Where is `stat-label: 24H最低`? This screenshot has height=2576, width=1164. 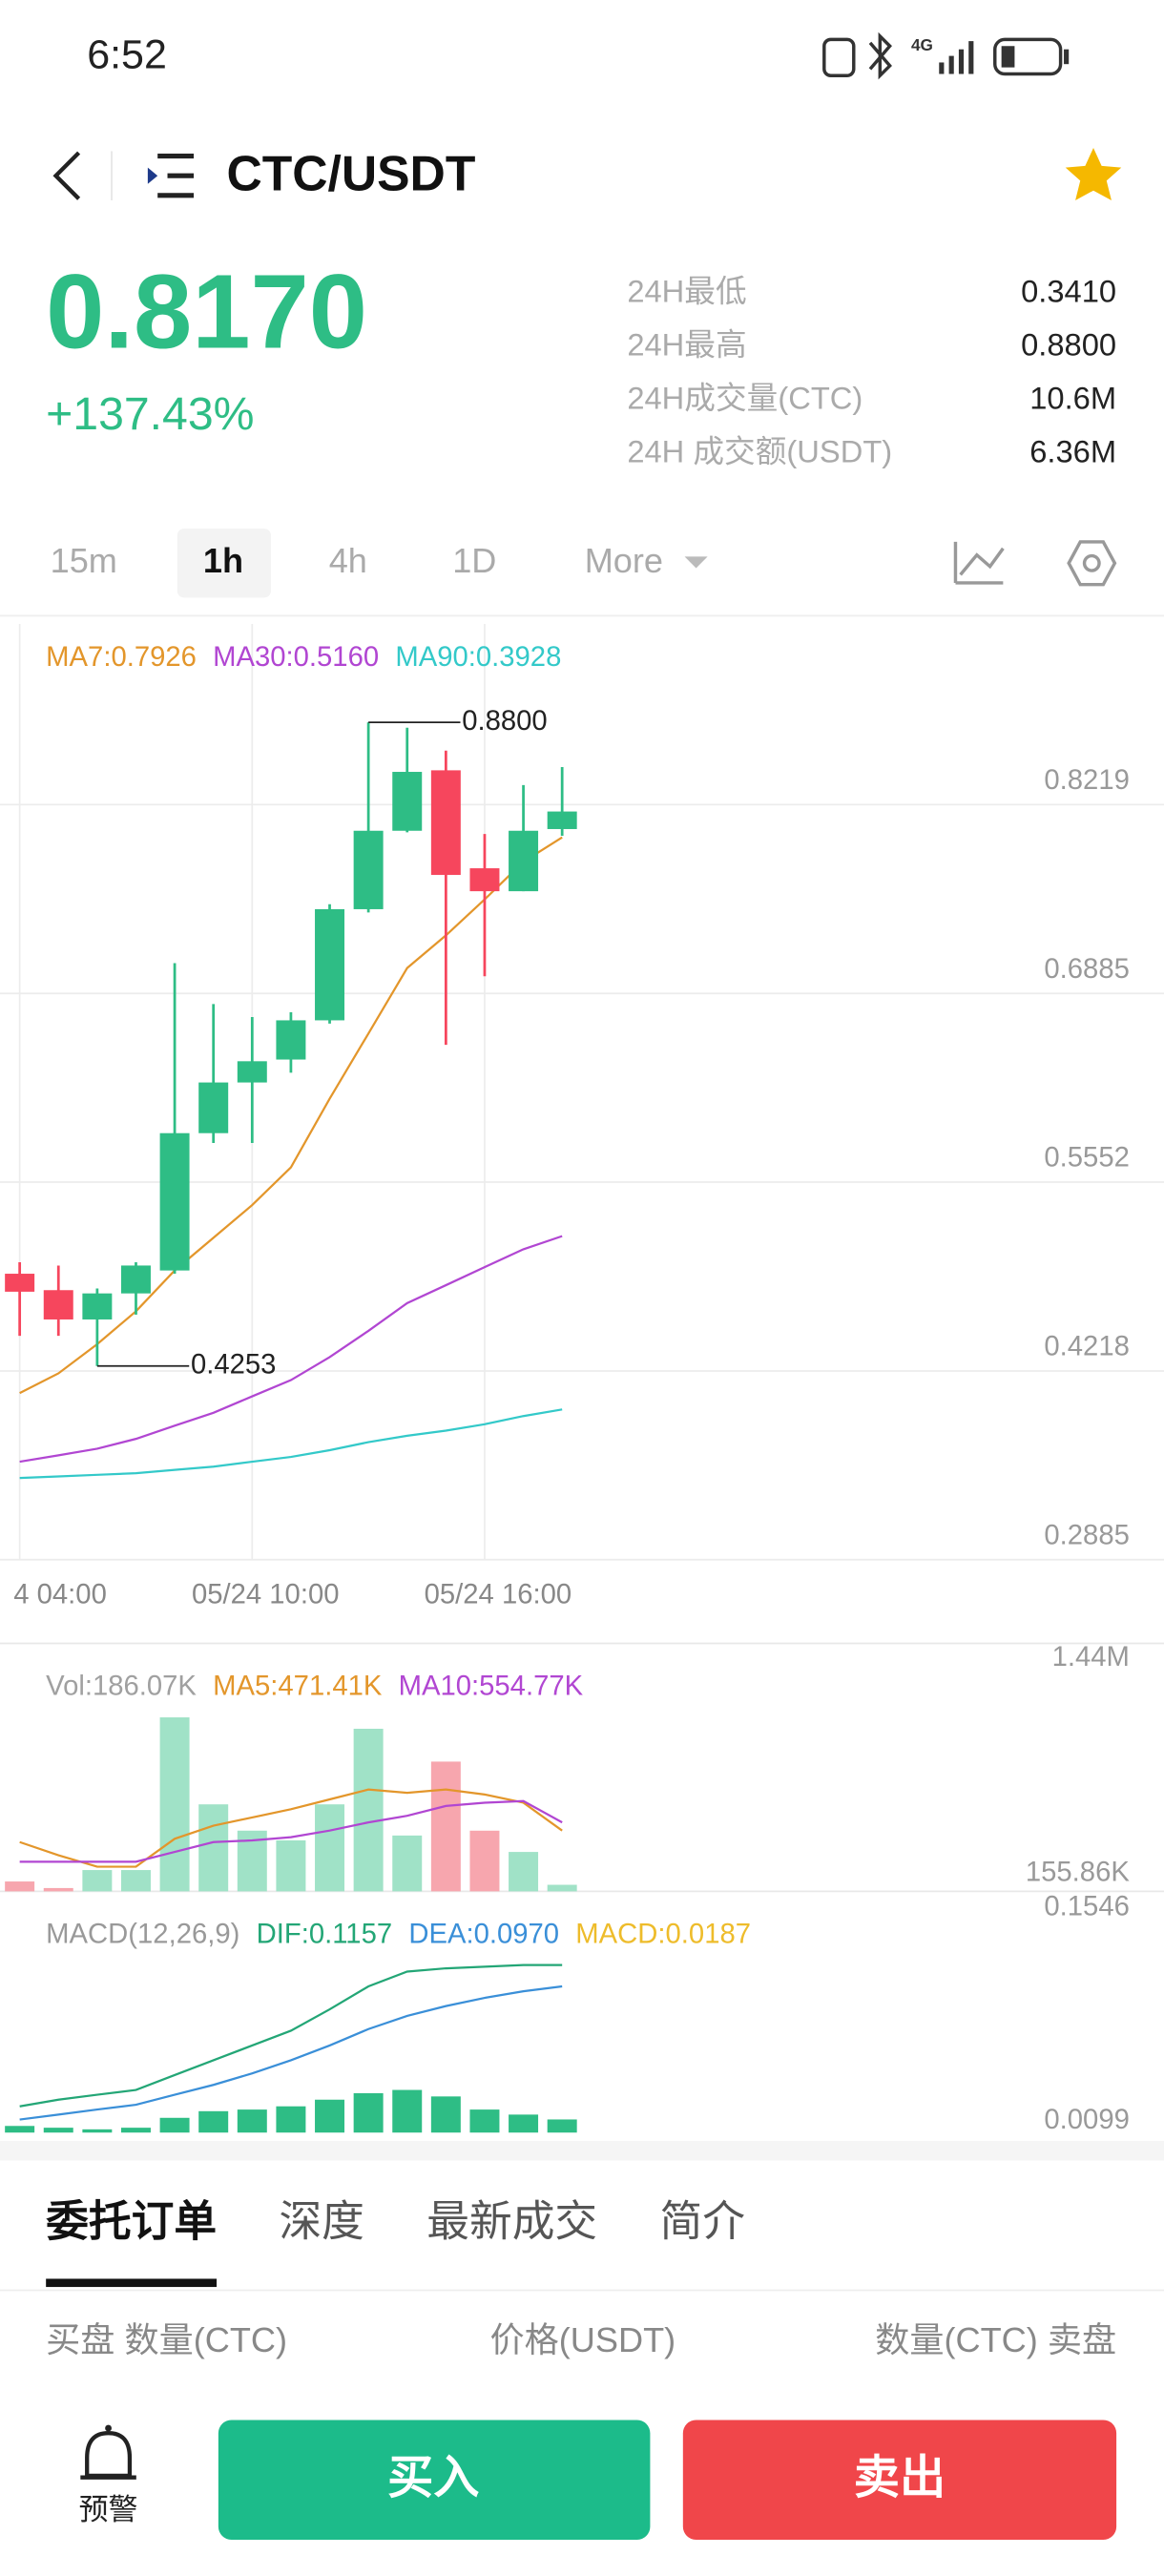
stat-label: 24H最低 is located at coordinates (687, 291).